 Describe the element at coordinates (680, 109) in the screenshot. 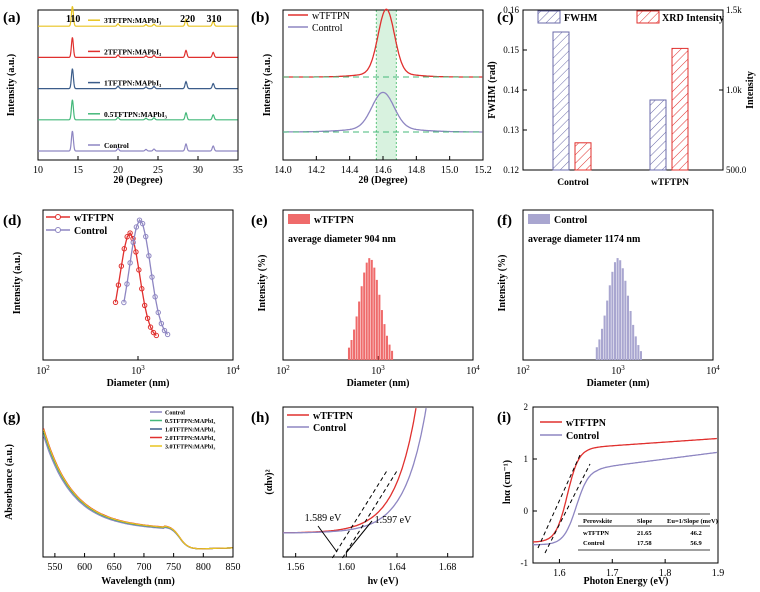

I see `xrd-intensity-bar` at that location.